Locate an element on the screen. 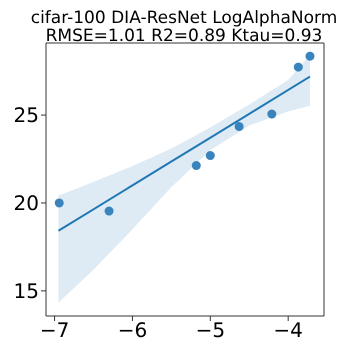 Image resolution: width=360 pixels, height=360 pixels. chart-title: cifar-100 DIA-ResNet LogAlphaNorm is located at coordinates (184, 18).